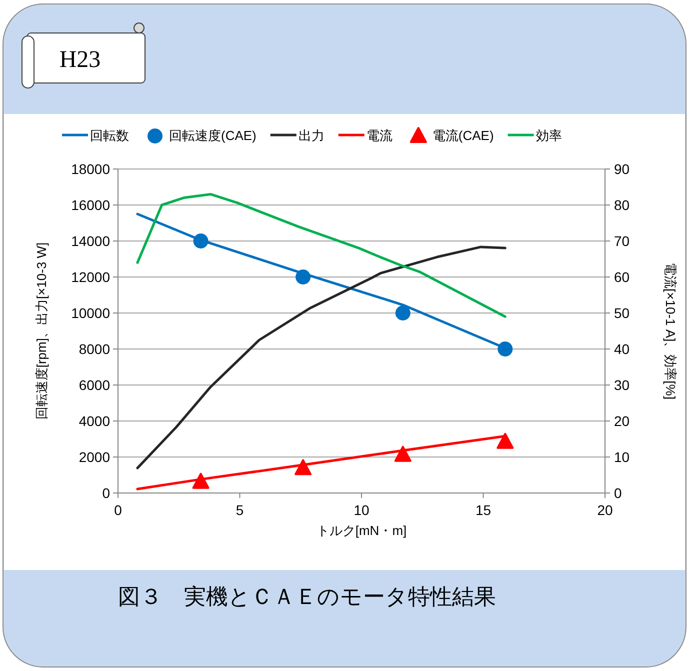  What do you see at coordinates (94, 385) in the screenshot?
I see `y-tick-label: 6000` at bounding box center [94, 385].